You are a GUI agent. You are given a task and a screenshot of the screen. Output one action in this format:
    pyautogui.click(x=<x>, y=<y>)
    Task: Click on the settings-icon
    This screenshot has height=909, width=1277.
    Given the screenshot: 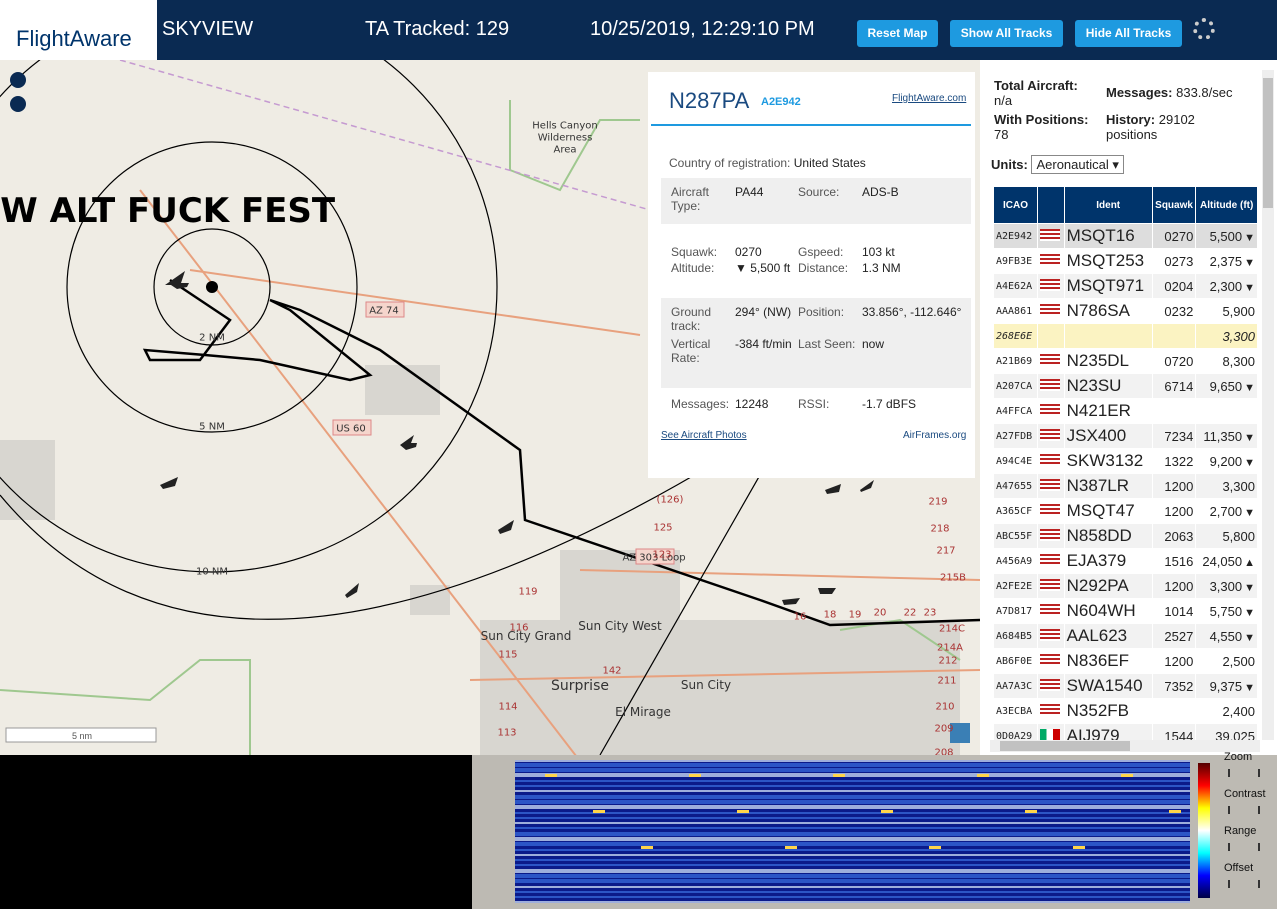 What is the action you would take?
    pyautogui.click(x=1204, y=29)
    